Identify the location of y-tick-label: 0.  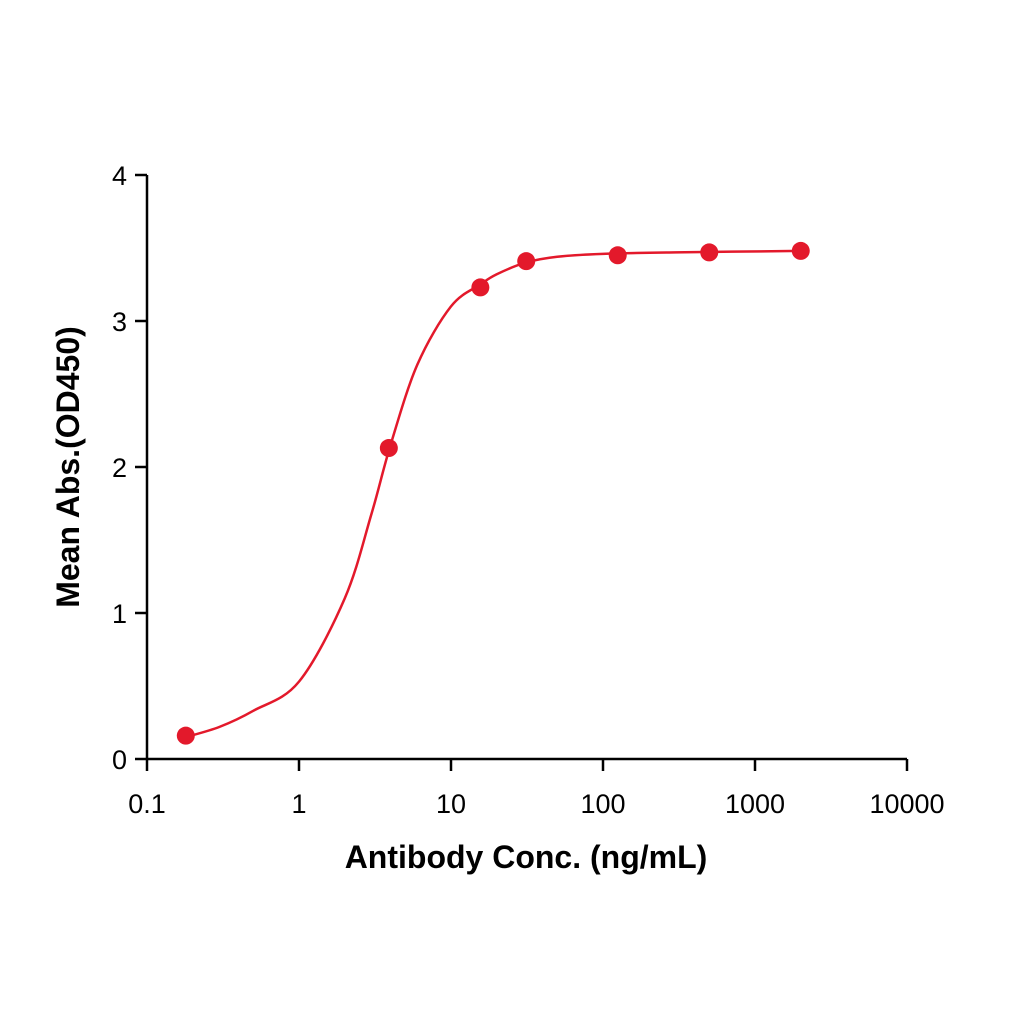
(119, 760).